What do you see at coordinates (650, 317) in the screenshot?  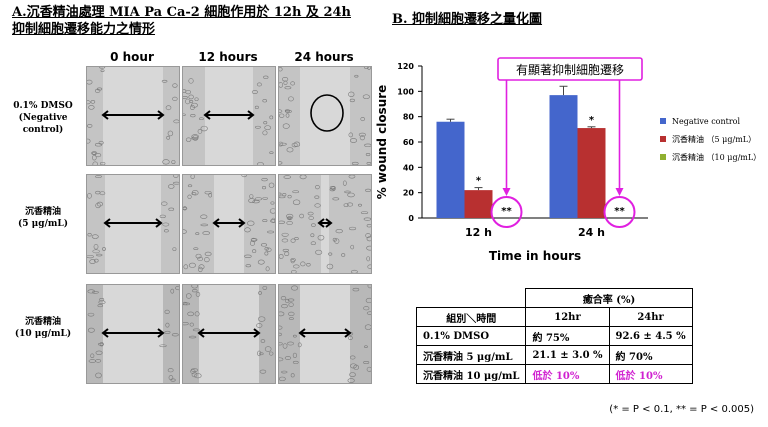 I see `table-header-cell: 24hr` at bounding box center [650, 317].